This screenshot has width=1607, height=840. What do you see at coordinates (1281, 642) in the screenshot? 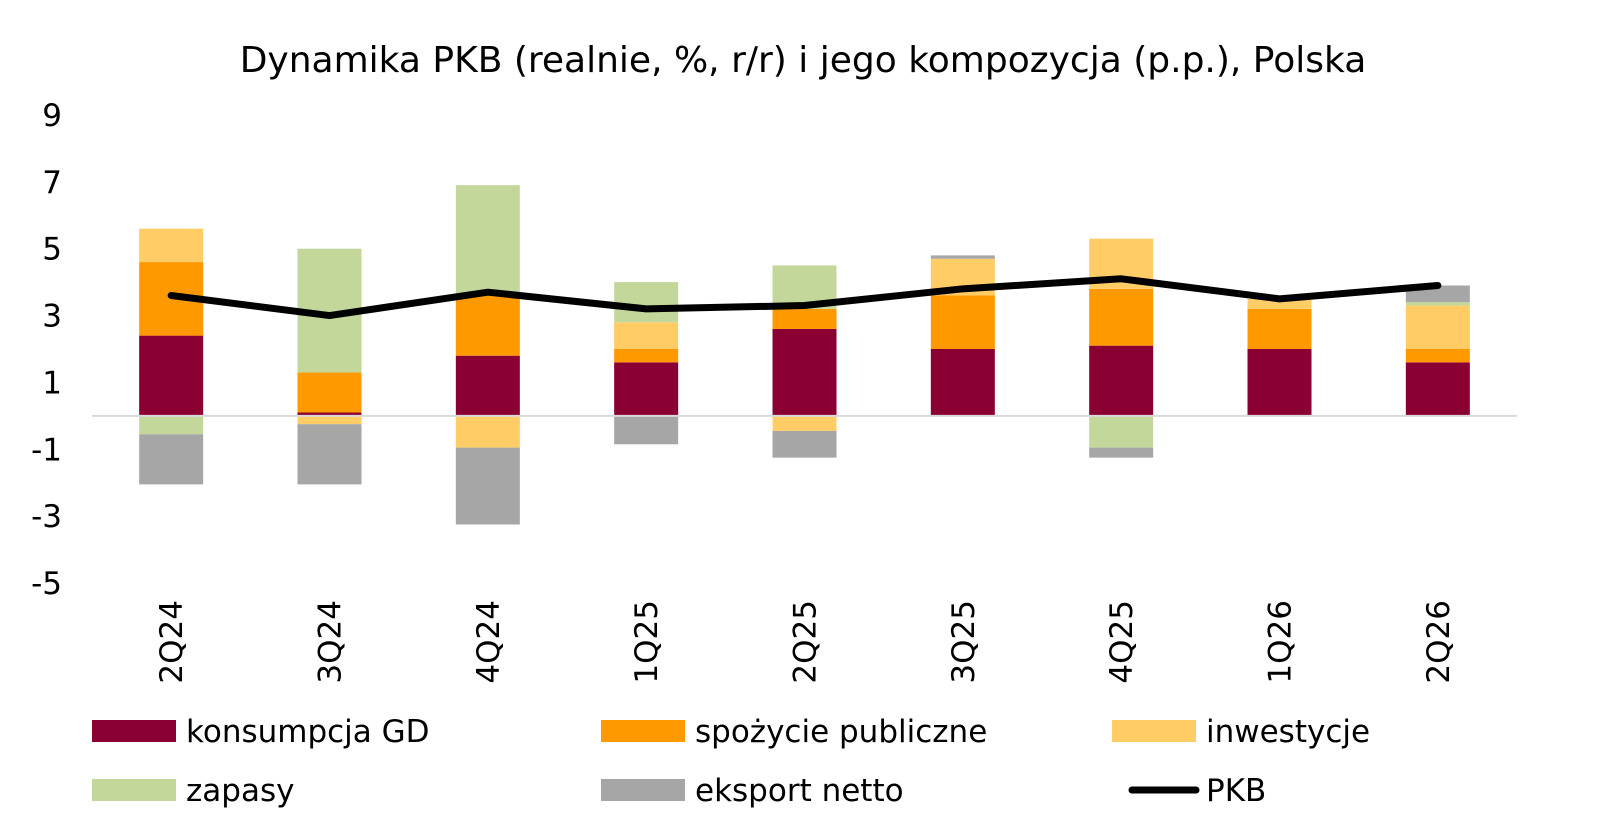
I see `x-tick-label: 1Q26` at bounding box center [1281, 642].